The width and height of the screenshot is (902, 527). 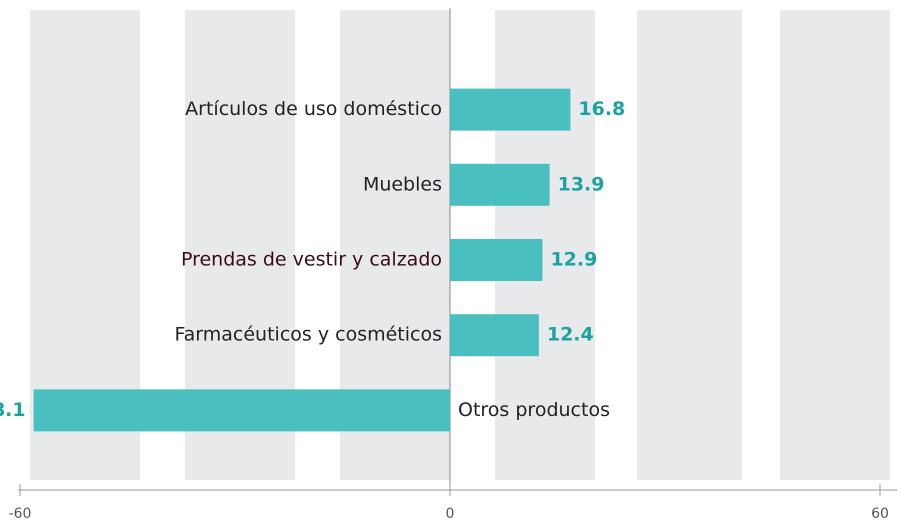 What do you see at coordinates (573, 260) in the screenshot?
I see `value-label: 12.9` at bounding box center [573, 260].